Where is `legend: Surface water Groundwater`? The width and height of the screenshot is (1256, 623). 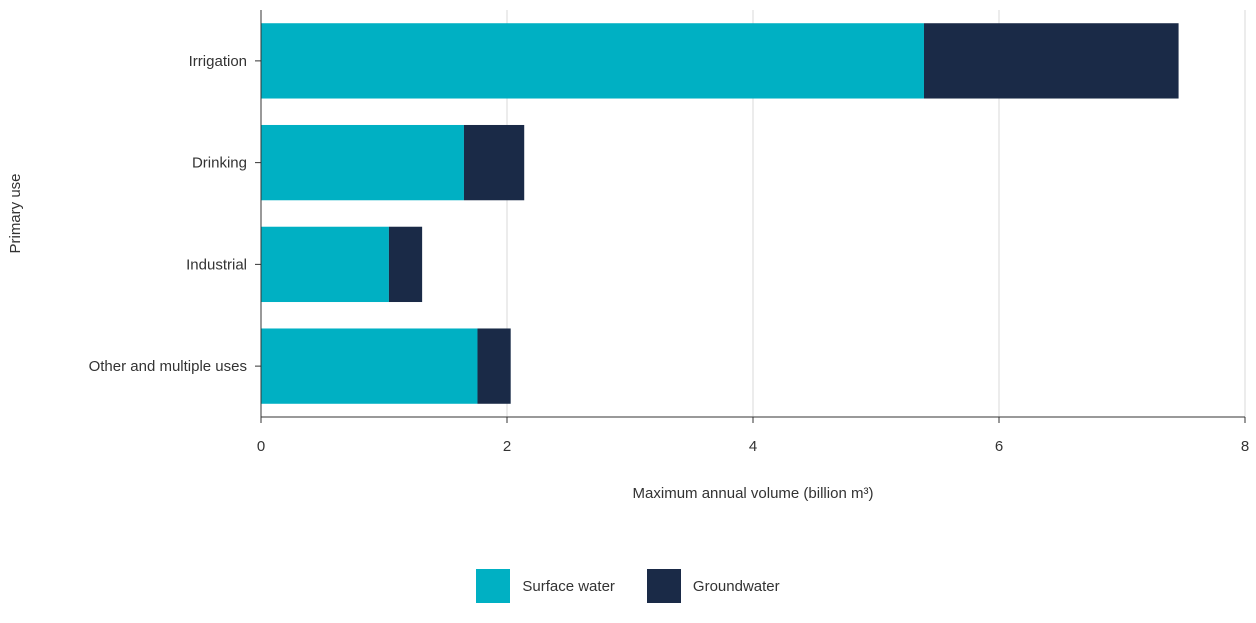
legend: Surface water Groundwater is located at coordinates (628, 586).